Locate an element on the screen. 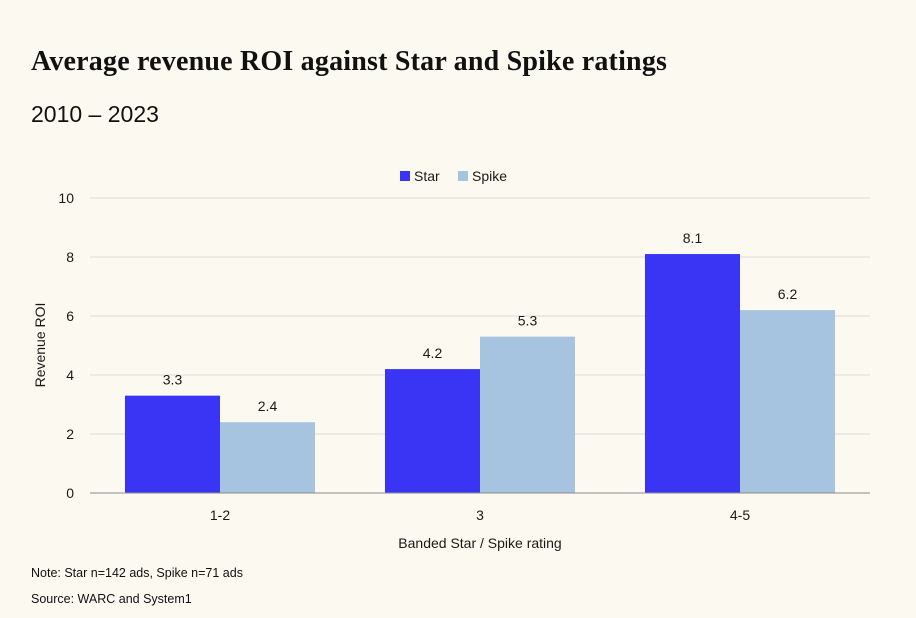  legend: Star Spike is located at coordinates (453, 176).